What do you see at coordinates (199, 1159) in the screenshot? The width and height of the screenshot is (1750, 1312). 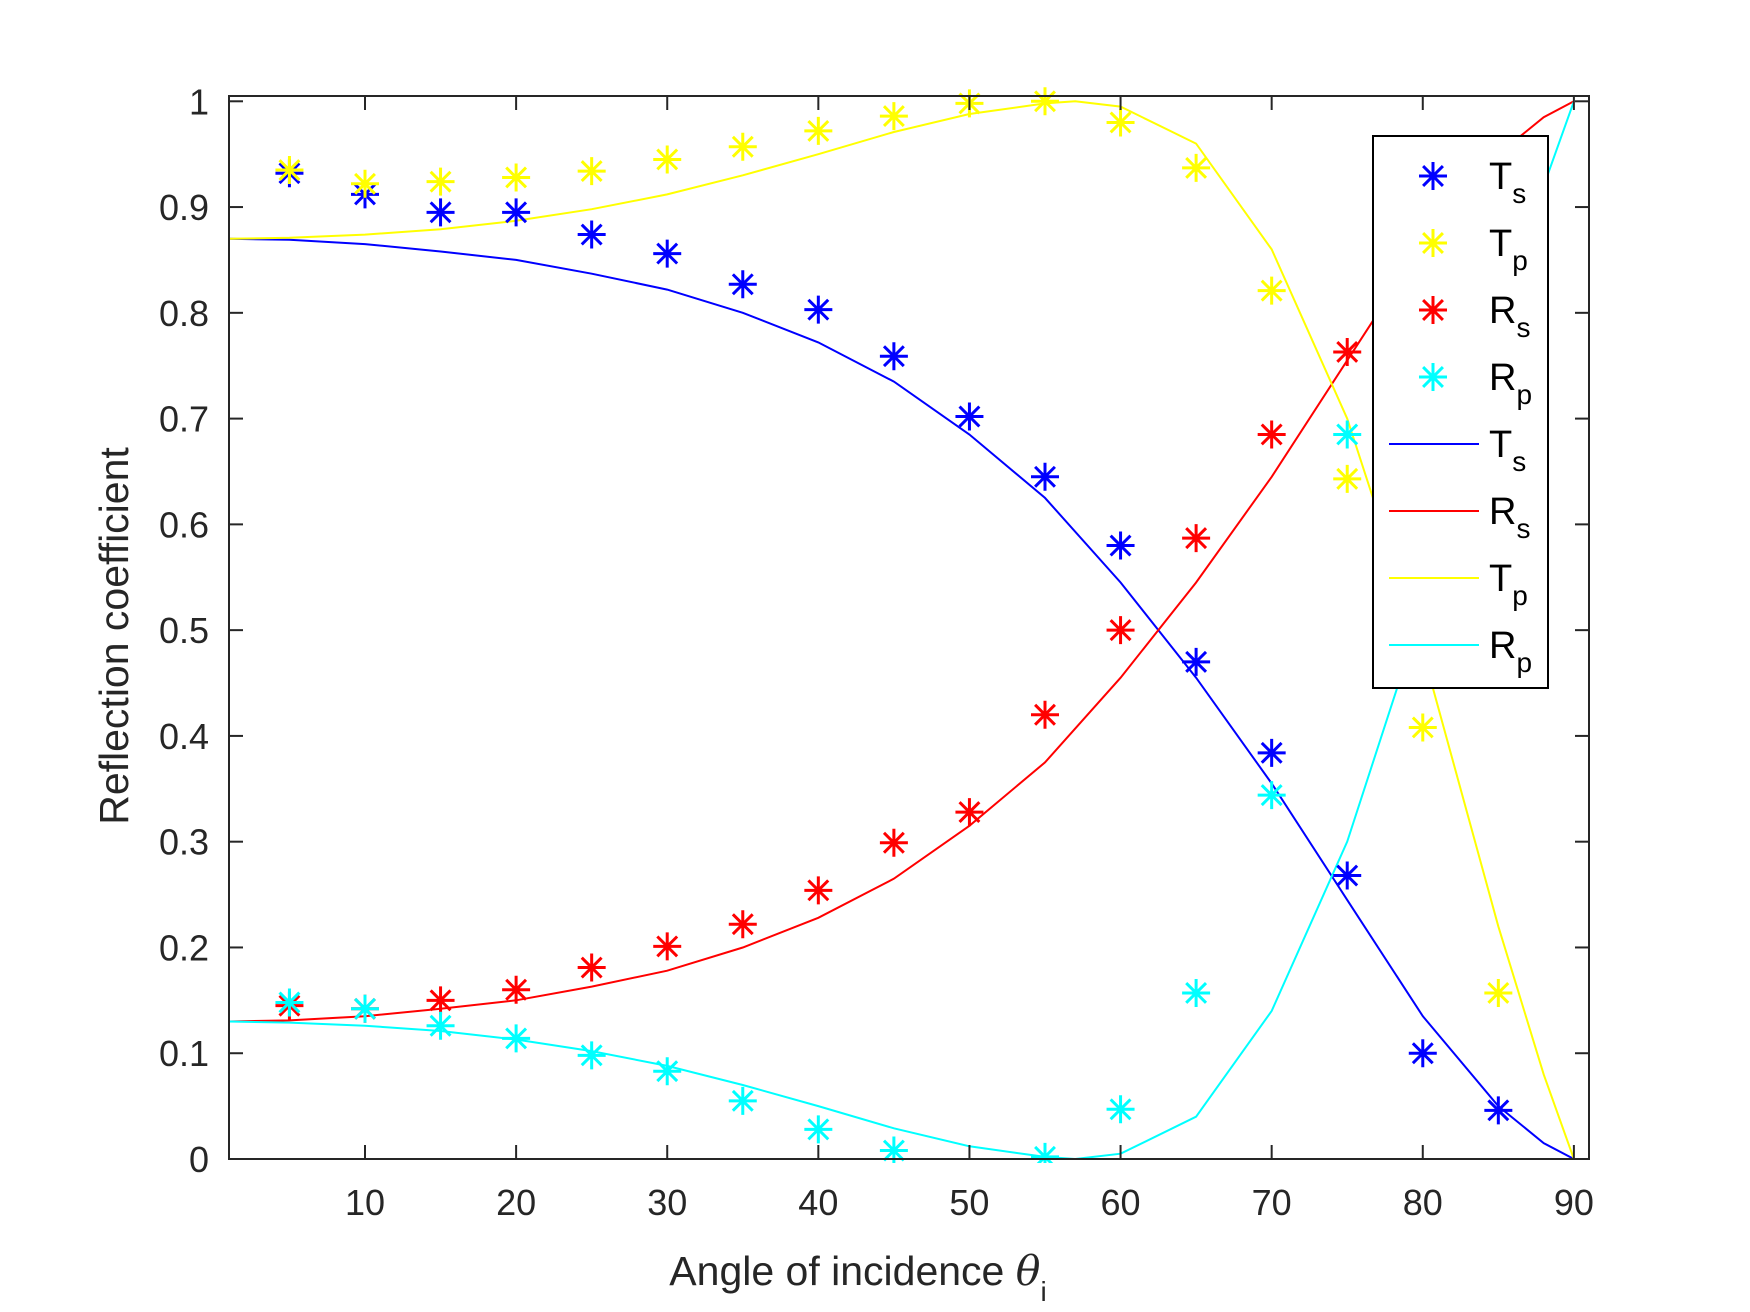 I see `y-tick-label: 0` at bounding box center [199, 1159].